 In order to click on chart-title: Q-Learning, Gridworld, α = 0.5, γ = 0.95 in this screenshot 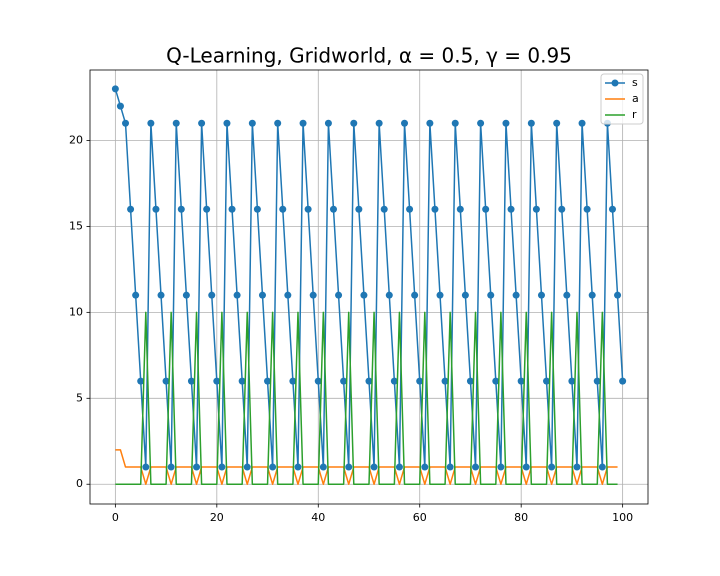, I will do `click(369, 56)`.